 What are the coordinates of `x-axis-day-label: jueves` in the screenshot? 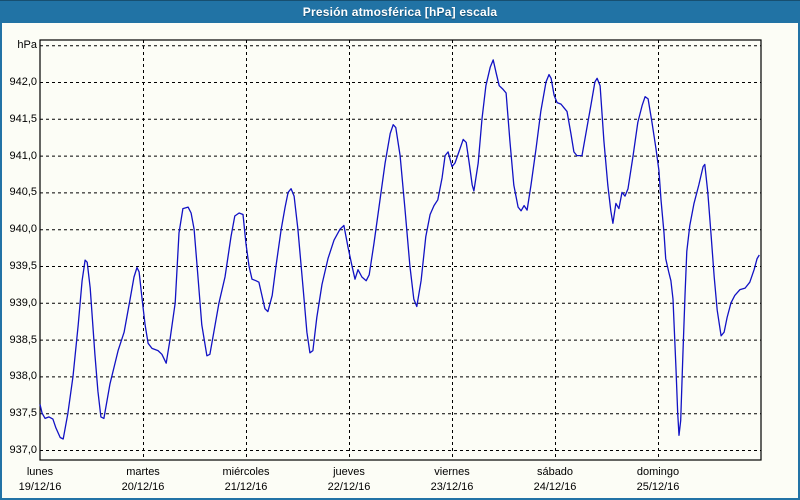 It's located at (349, 472).